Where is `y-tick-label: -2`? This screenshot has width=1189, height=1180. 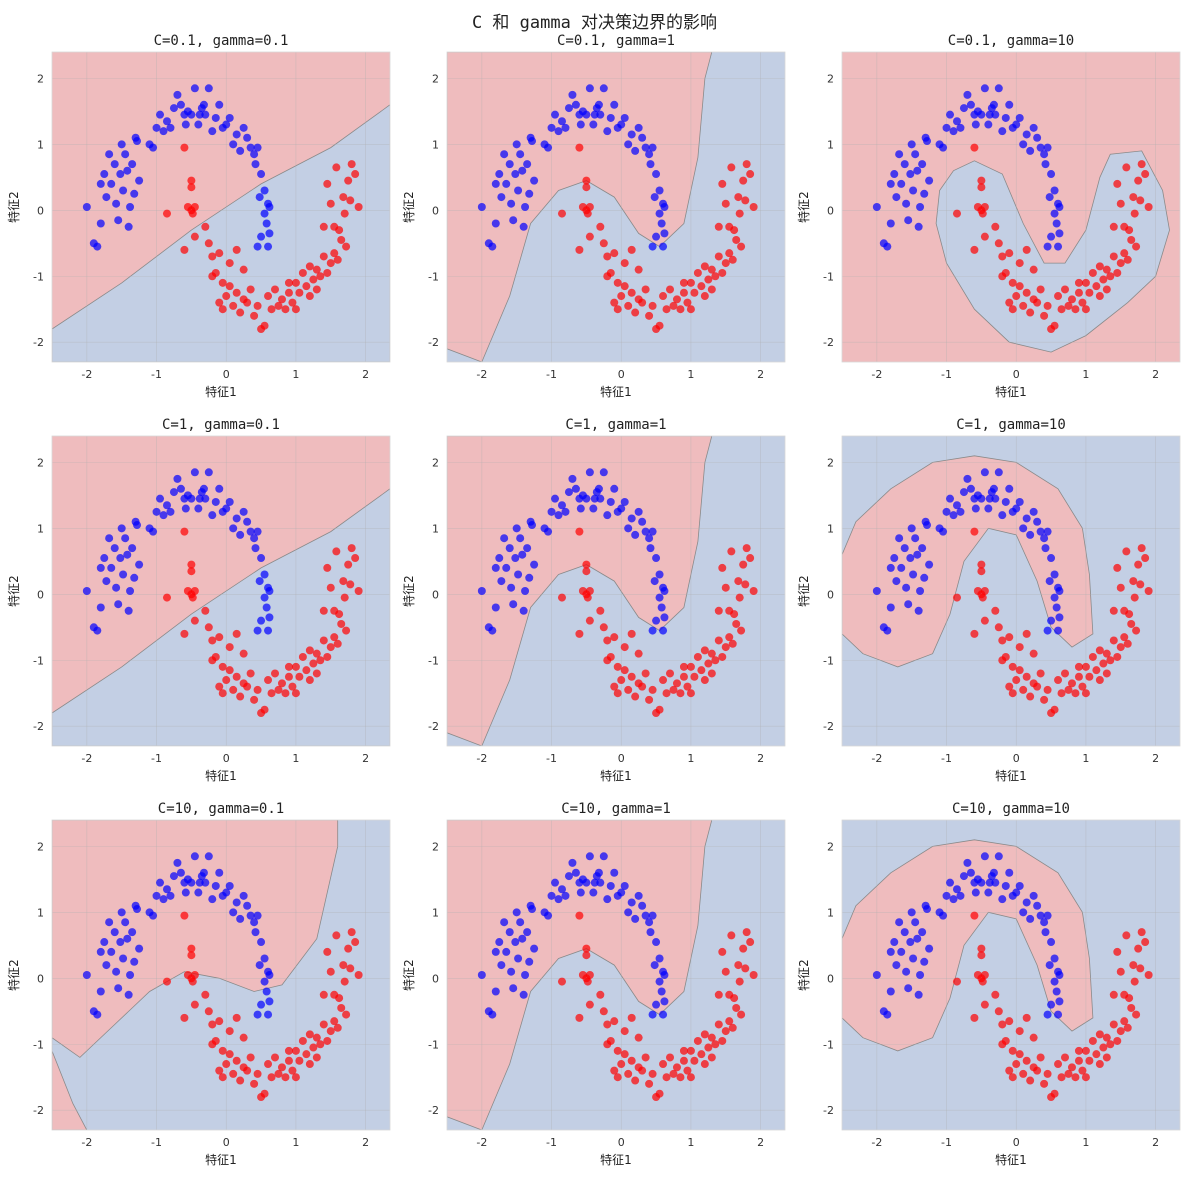
y-tick-label: -2 is located at coordinates (828, 342).